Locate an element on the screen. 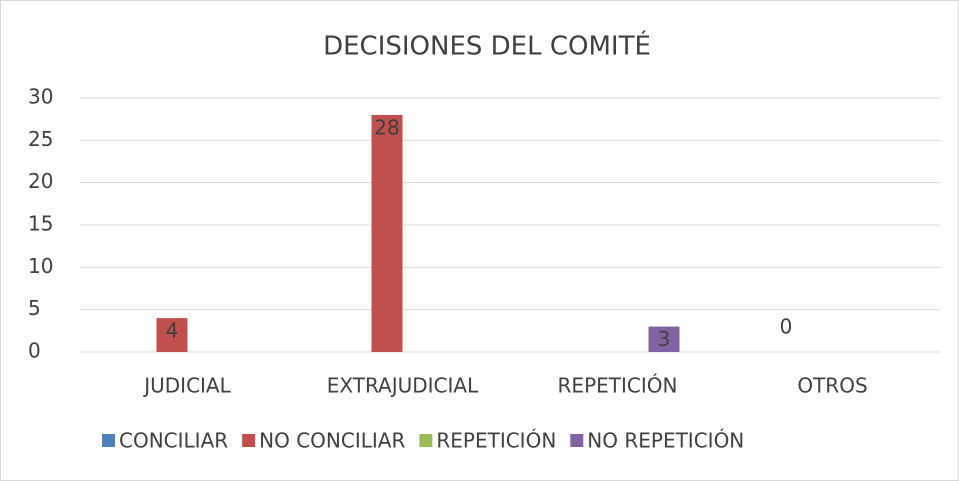 The image size is (959, 481). data-label: 0 is located at coordinates (786, 327).